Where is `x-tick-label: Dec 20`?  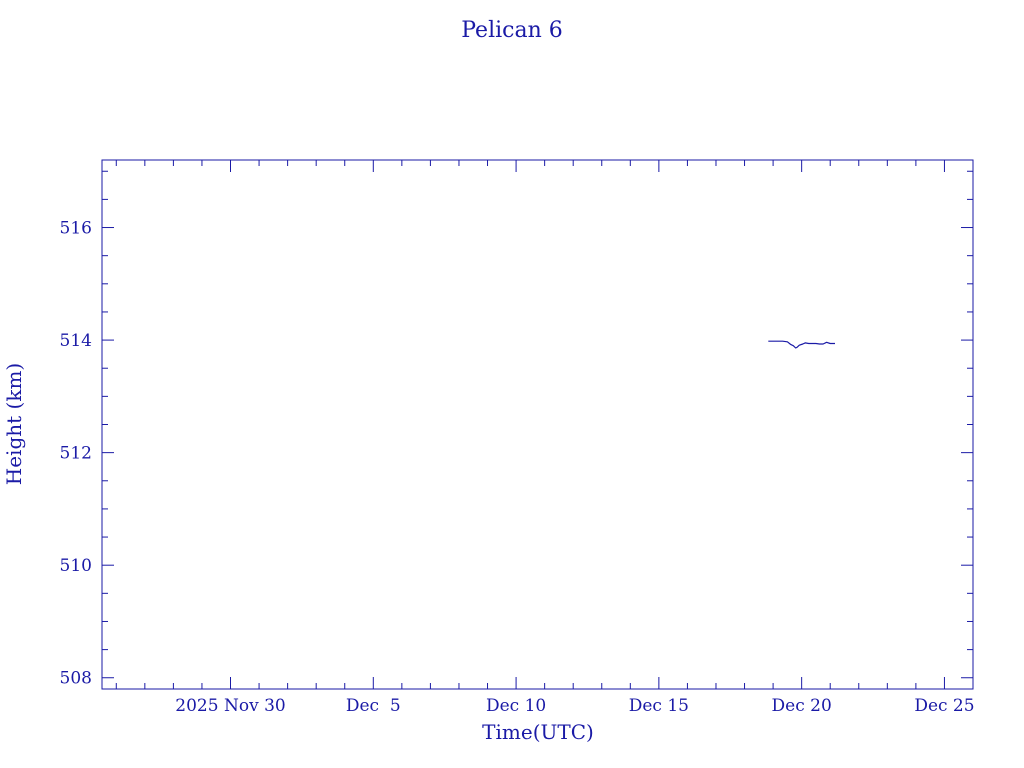 x-tick-label: Dec 20 is located at coordinates (802, 706).